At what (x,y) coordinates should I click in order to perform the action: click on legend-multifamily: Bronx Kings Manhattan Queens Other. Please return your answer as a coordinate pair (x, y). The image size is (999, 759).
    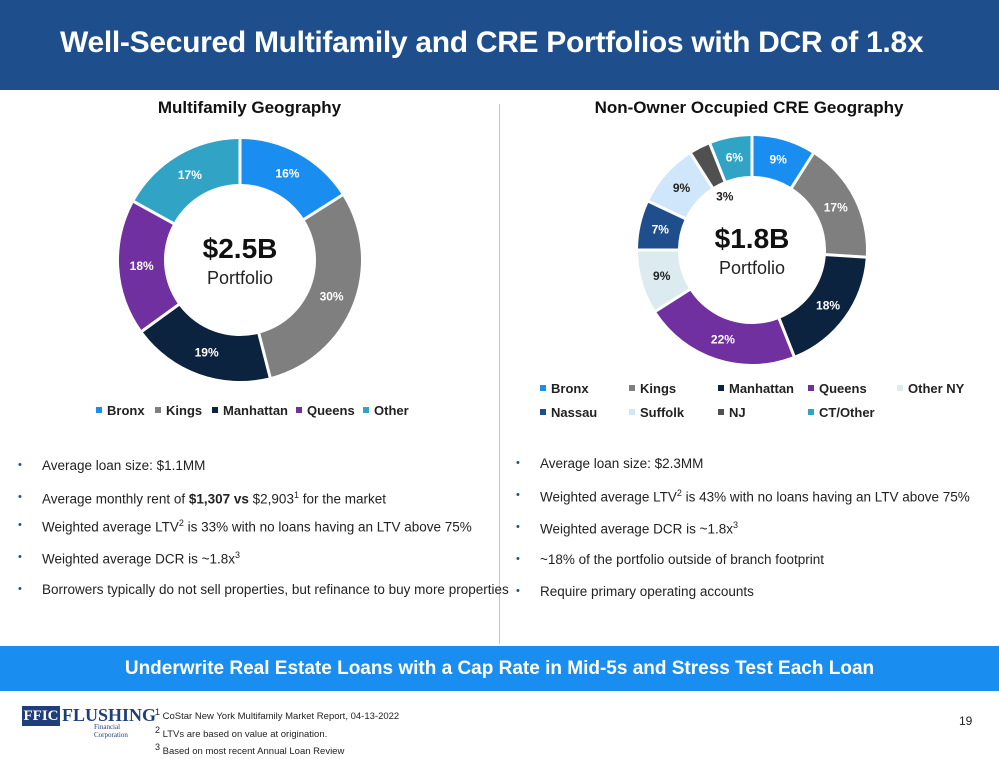
    Looking at the image, I should click on (249, 412).